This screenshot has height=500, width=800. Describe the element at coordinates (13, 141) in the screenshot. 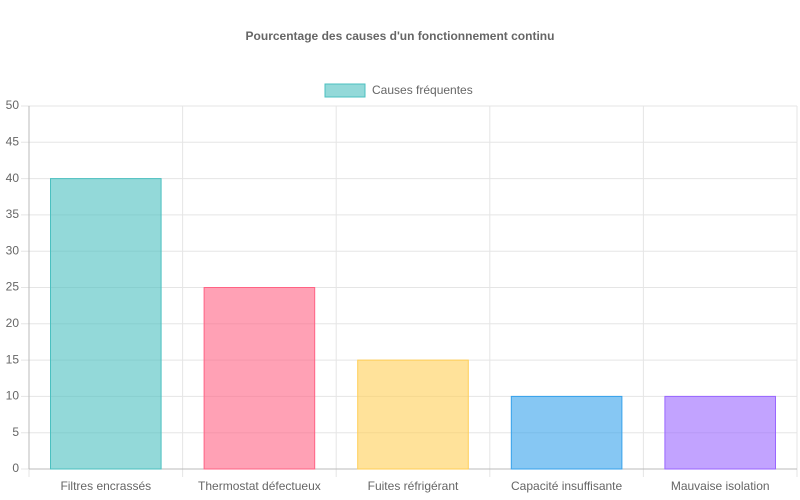

I see `y-tick-label: 45` at that location.